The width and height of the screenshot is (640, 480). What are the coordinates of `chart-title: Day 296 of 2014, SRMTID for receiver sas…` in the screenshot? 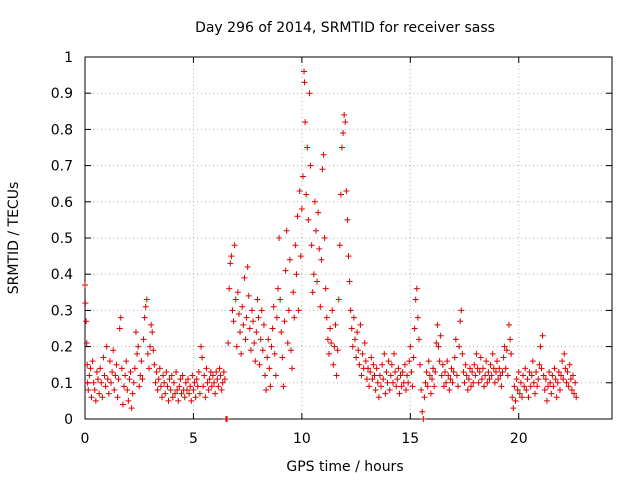 It's located at (345, 28).